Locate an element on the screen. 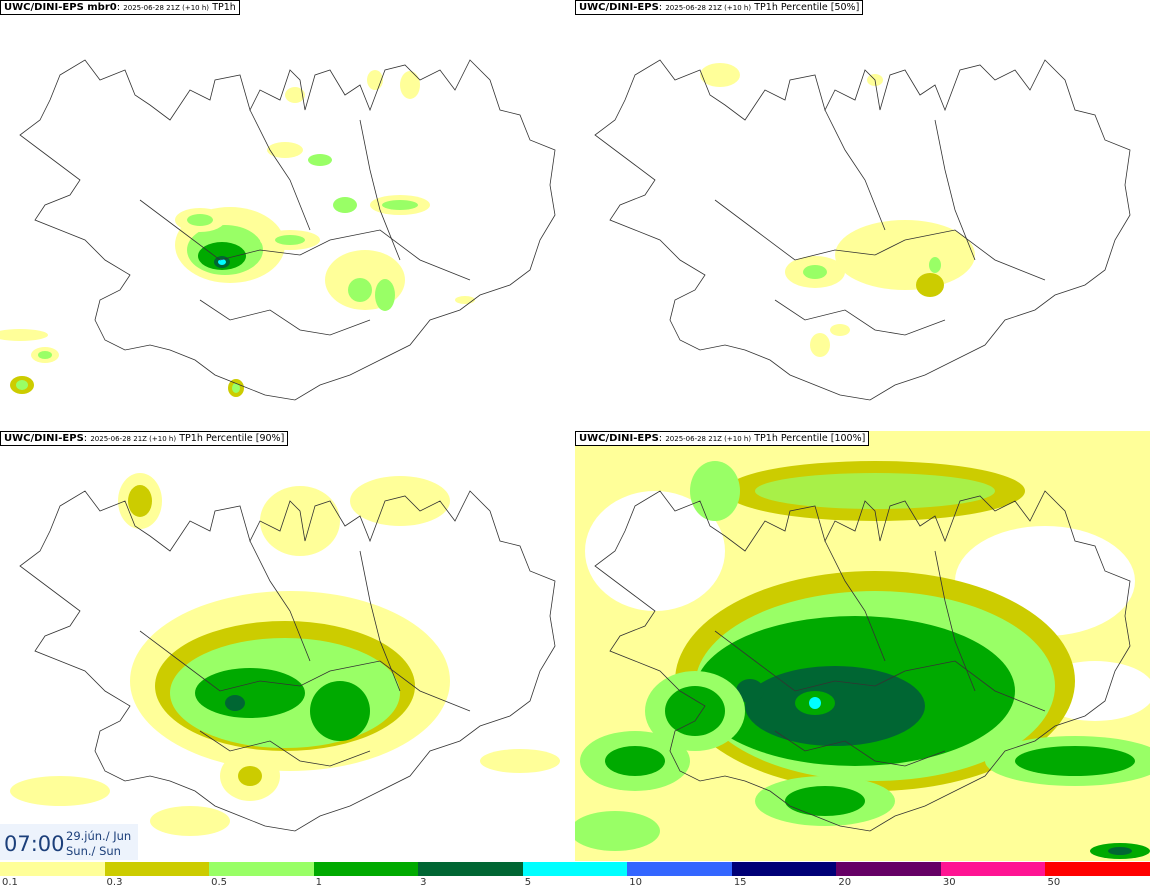 The height and width of the screenshot is (891, 1150). precip-colorbar is located at coordinates (575, 869).